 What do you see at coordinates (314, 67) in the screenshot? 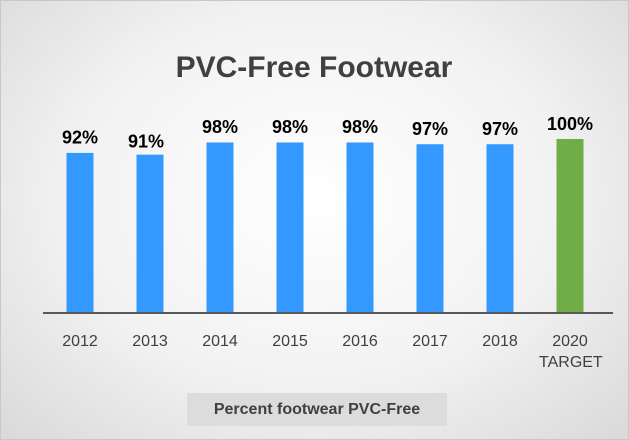
I see `chart-title: PVC-Free Footwear` at bounding box center [314, 67].